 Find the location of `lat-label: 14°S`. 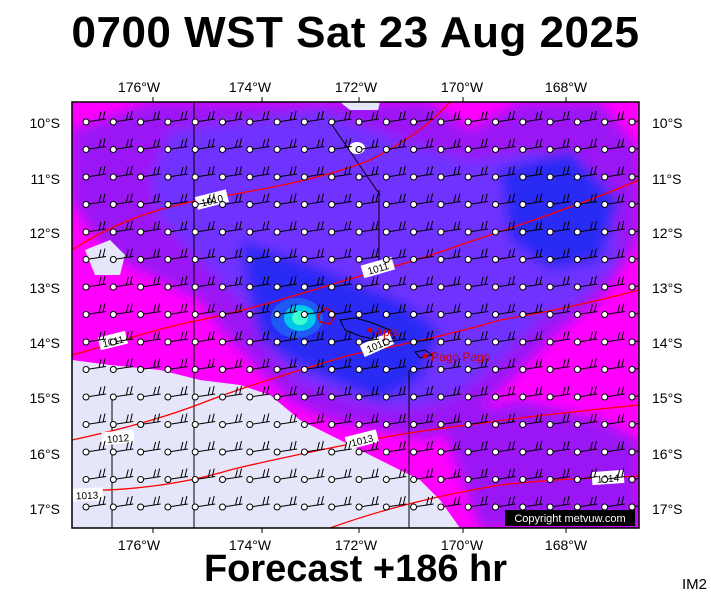

lat-label: 14°S is located at coordinates (667, 343).